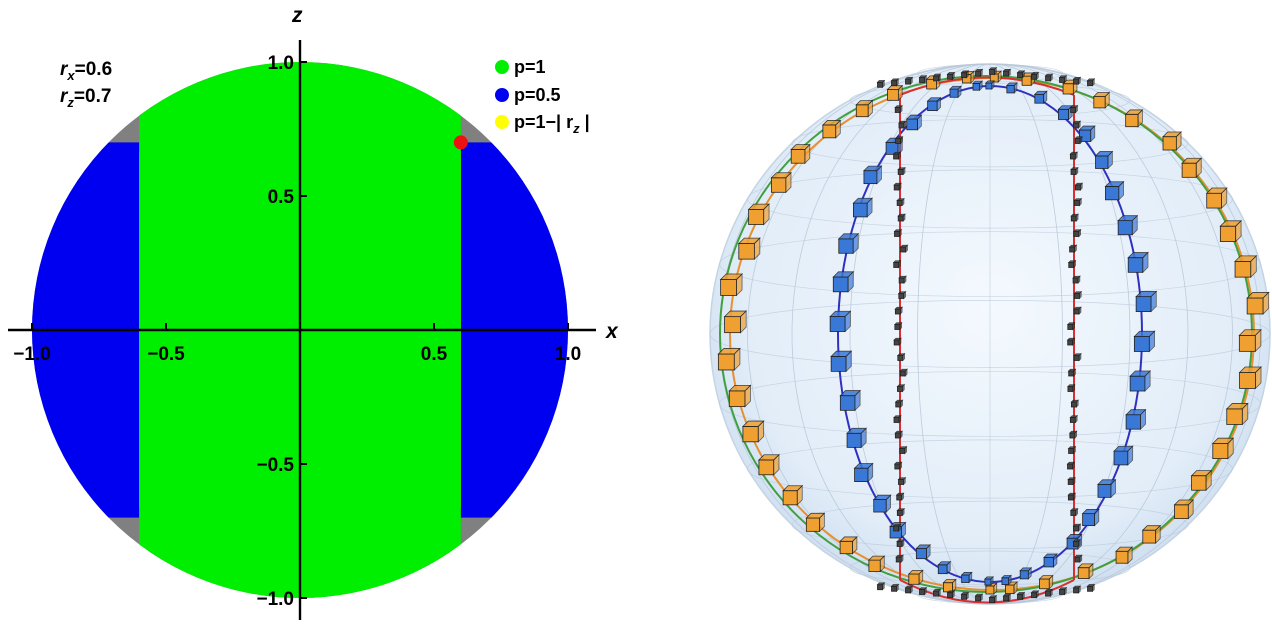 The image size is (1272, 629). What do you see at coordinates (434, 354) in the screenshot?
I see `x-tick-label: 0.5` at bounding box center [434, 354].